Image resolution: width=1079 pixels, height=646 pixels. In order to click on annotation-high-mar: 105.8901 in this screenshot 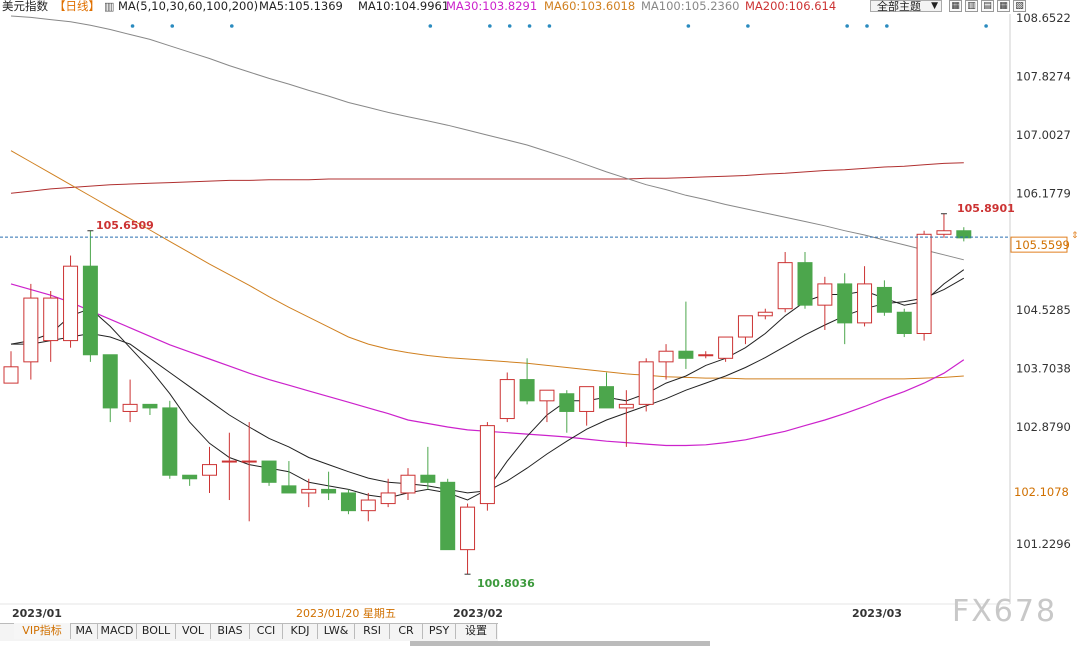, I will do `click(986, 208)`.